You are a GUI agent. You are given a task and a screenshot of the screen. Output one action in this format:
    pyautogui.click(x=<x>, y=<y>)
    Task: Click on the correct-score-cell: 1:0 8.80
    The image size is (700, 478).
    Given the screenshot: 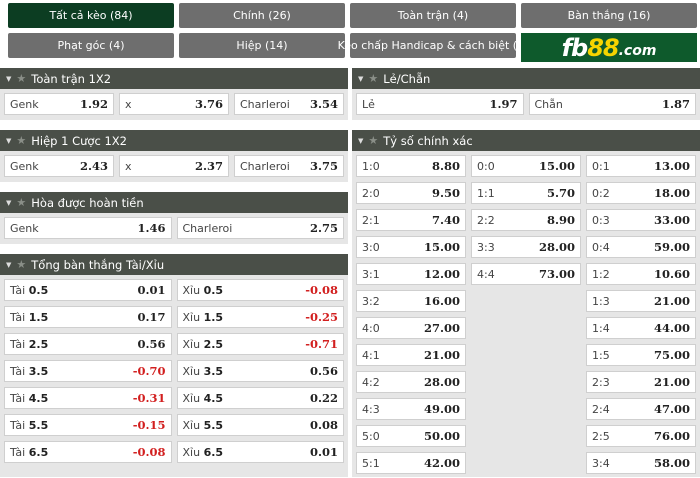 What is the action you would take?
    pyautogui.click(x=411, y=166)
    